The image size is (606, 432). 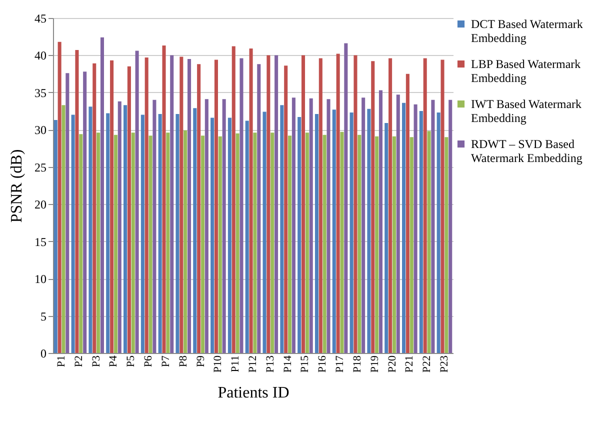 What do you see at coordinates (526, 111) in the screenshot?
I see `legend-label: IWT Based Watermark Embedding` at bounding box center [526, 111].